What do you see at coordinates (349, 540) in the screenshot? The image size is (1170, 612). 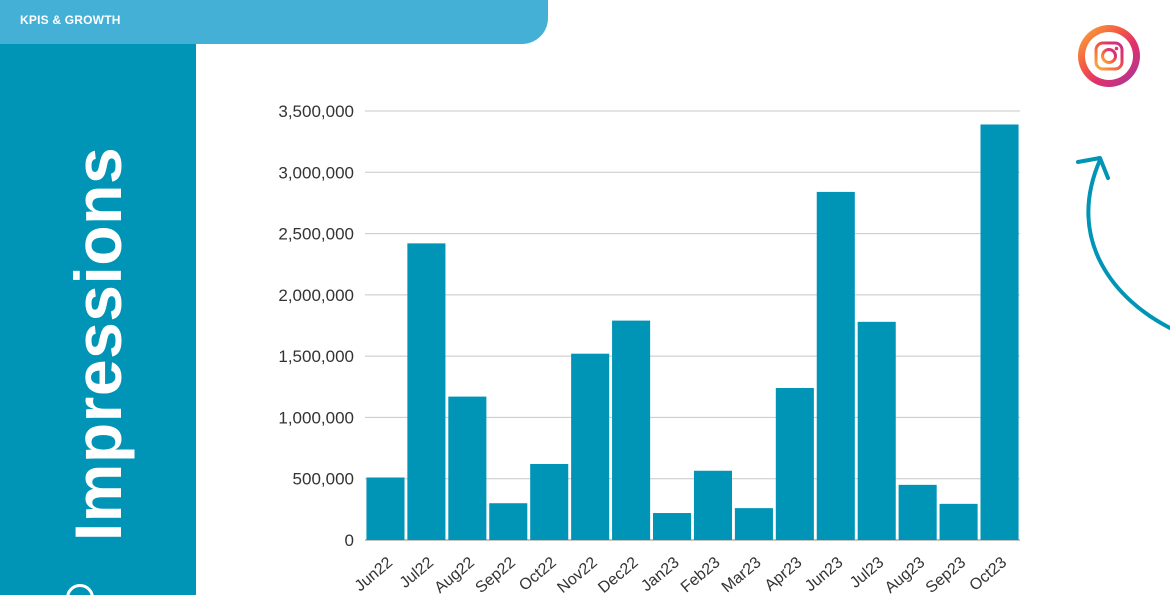 I see `y-tick-label: 0` at bounding box center [349, 540].